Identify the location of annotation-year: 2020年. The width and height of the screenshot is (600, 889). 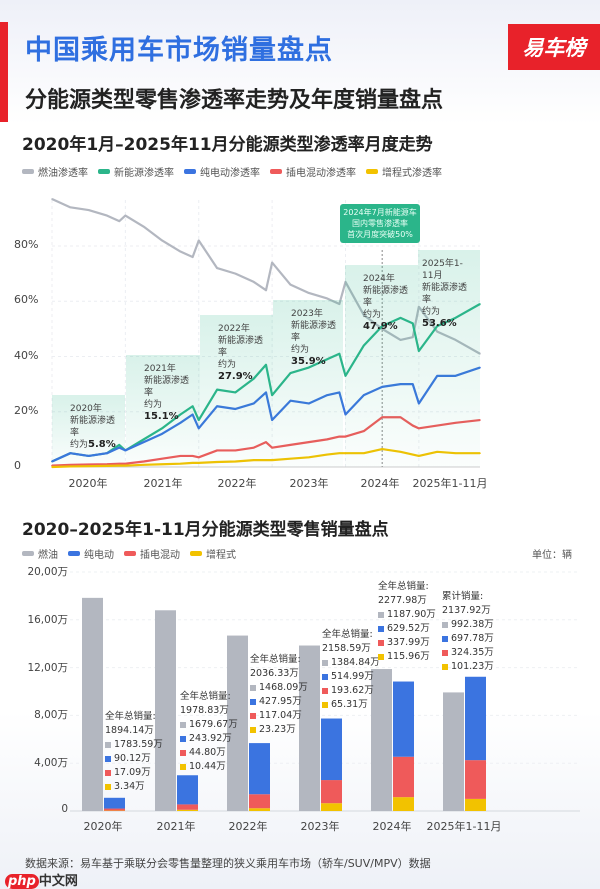
(86, 409).